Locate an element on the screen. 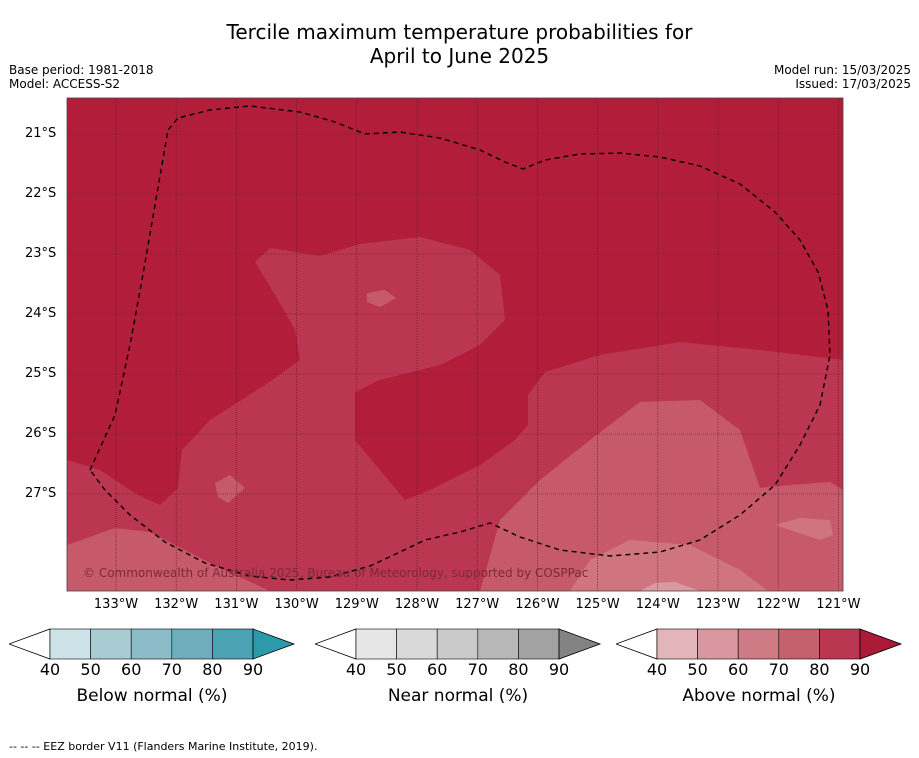 This screenshot has height=758, width=919. region-above-60-70-islet is located at coordinates (230, 489).